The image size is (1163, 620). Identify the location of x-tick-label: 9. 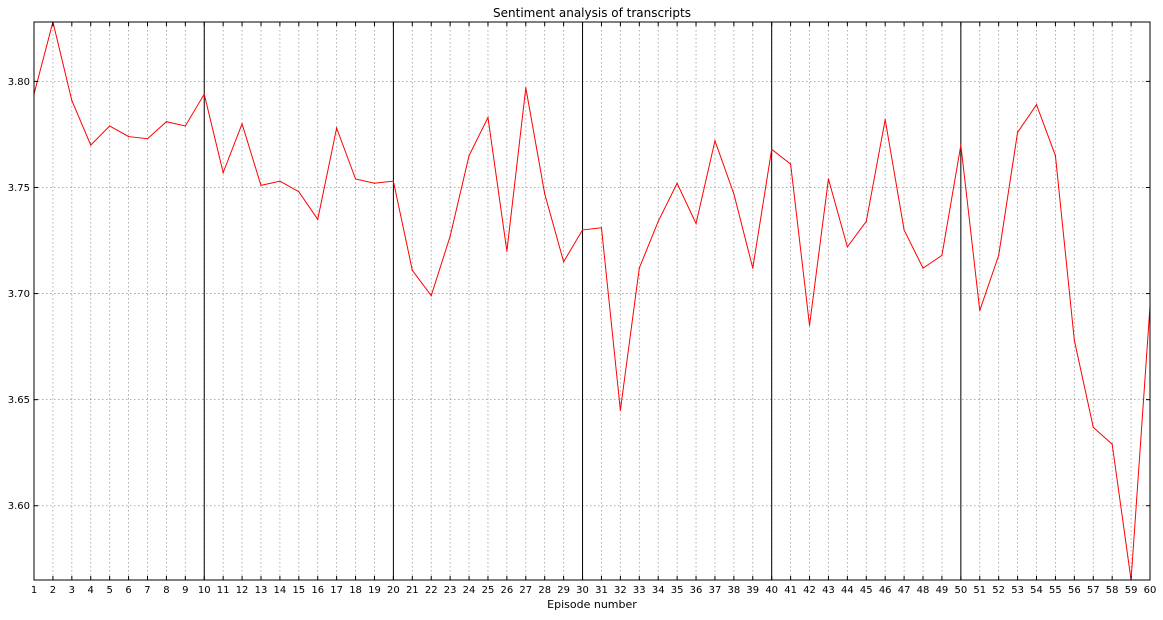
(185, 590).